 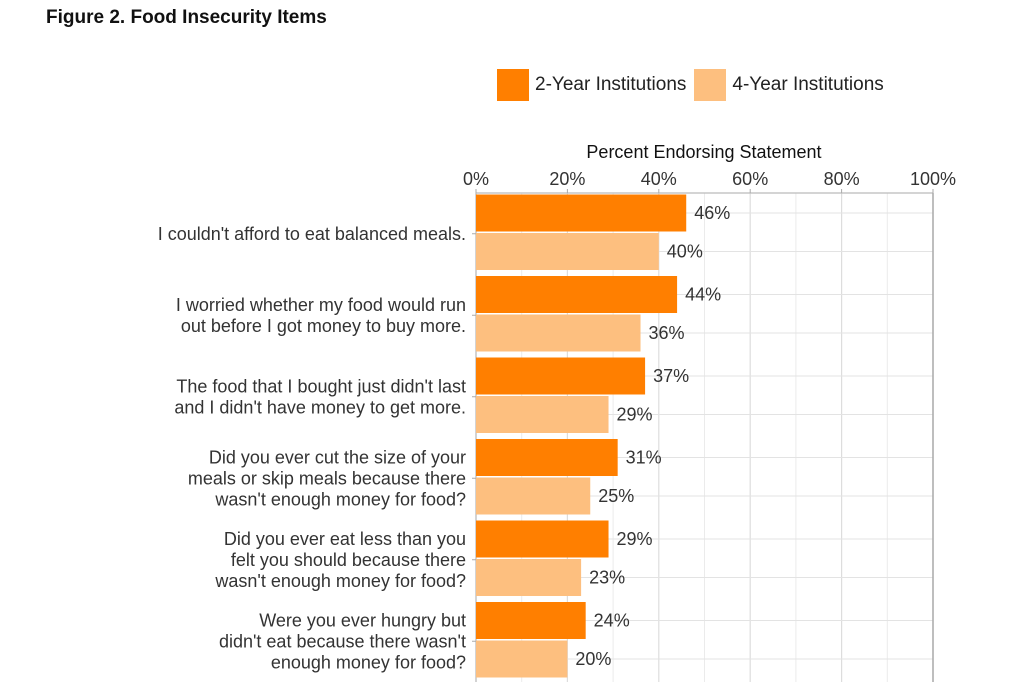 I want to click on category-label-line: I couldn't afford to eat balanced meals., so click(x=312, y=234).